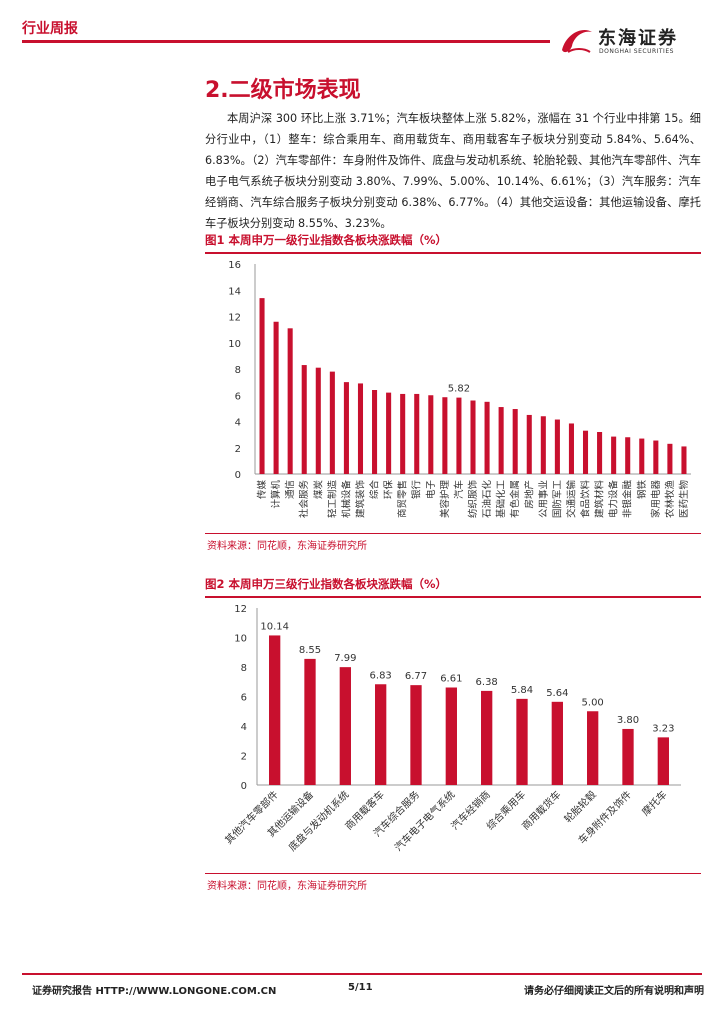  What do you see at coordinates (656, 457) in the screenshot?
I see `bar-家用电器` at bounding box center [656, 457].